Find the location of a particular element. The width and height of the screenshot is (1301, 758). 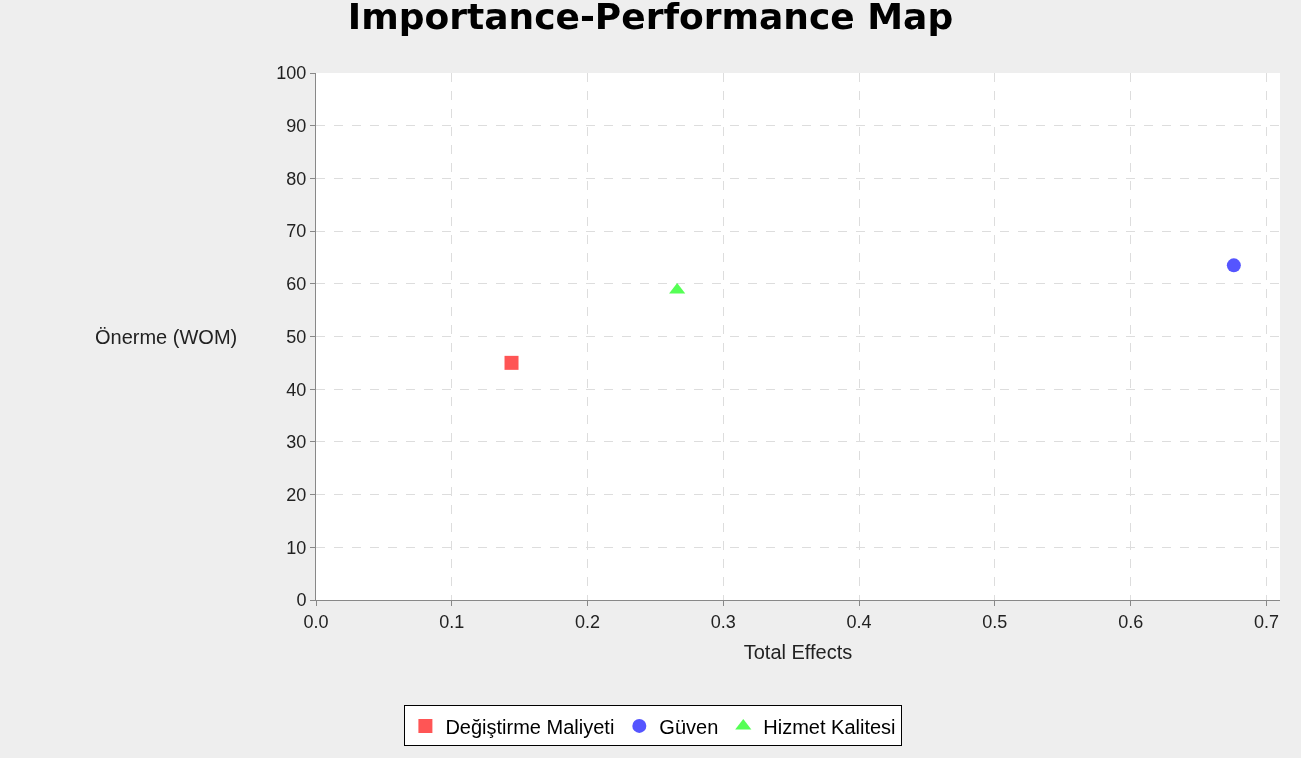

y-tick-label: 30 is located at coordinates (296, 442).